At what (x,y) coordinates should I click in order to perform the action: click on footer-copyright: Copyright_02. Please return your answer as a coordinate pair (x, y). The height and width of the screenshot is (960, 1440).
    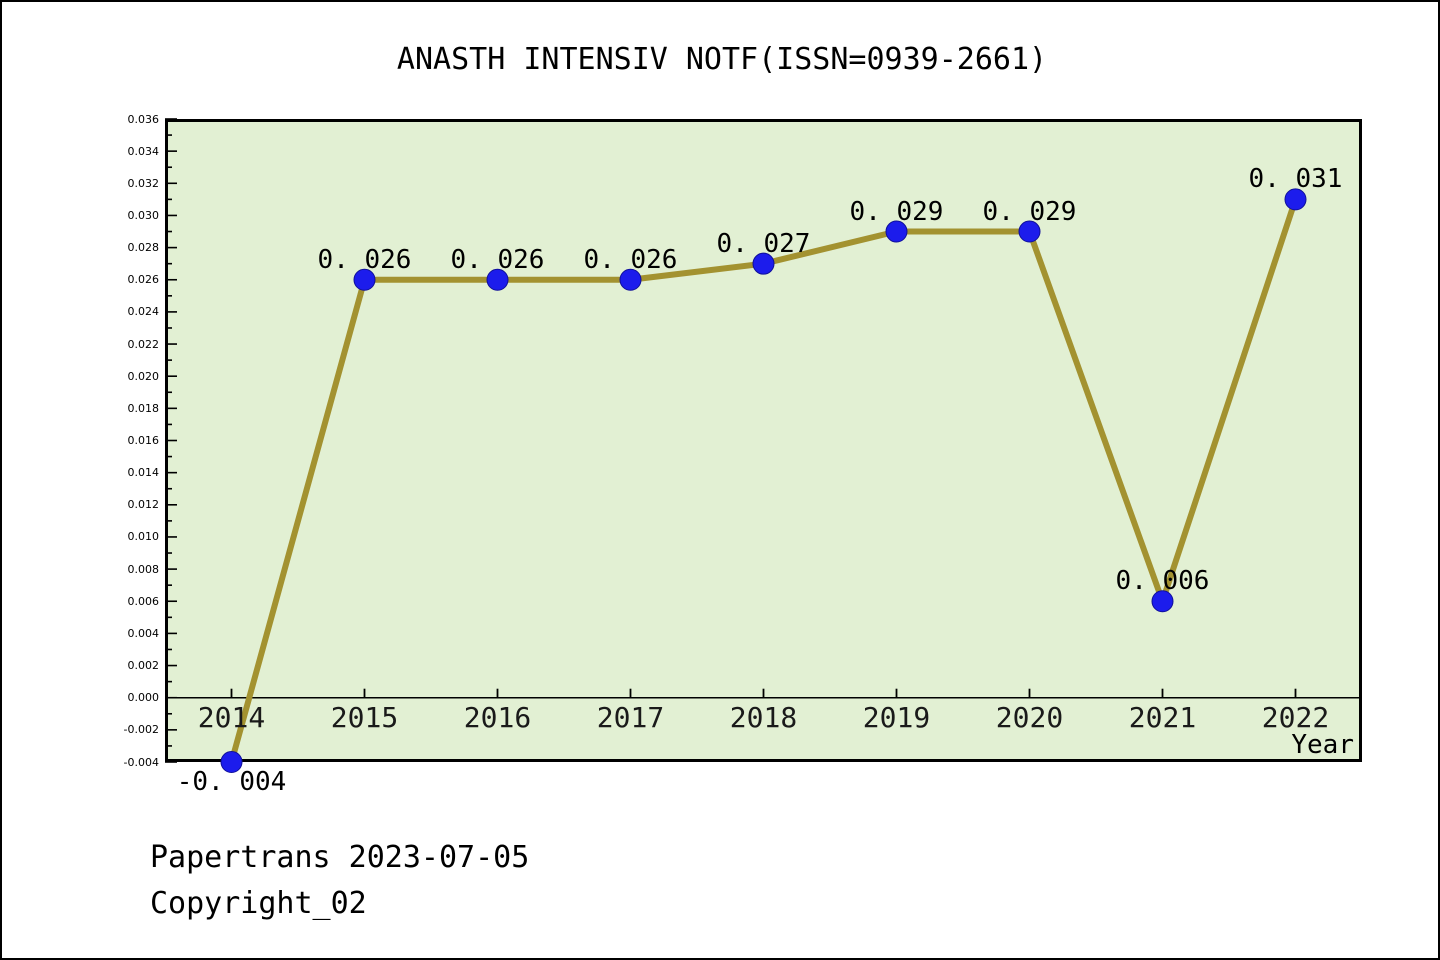
    Looking at the image, I should click on (258, 903).